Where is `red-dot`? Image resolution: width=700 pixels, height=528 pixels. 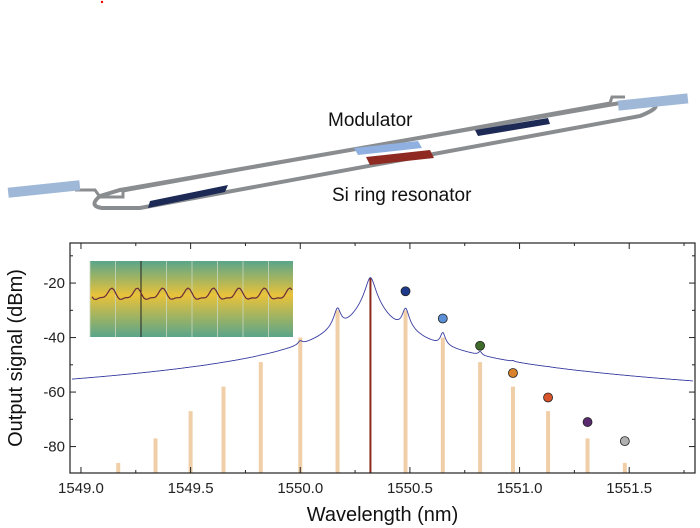
red-dot is located at coordinates (102, 2).